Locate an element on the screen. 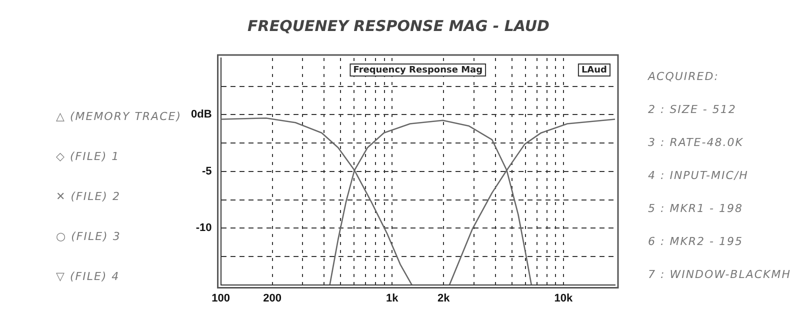  text: ▽ (FILE) 4 is located at coordinates (88, 277).